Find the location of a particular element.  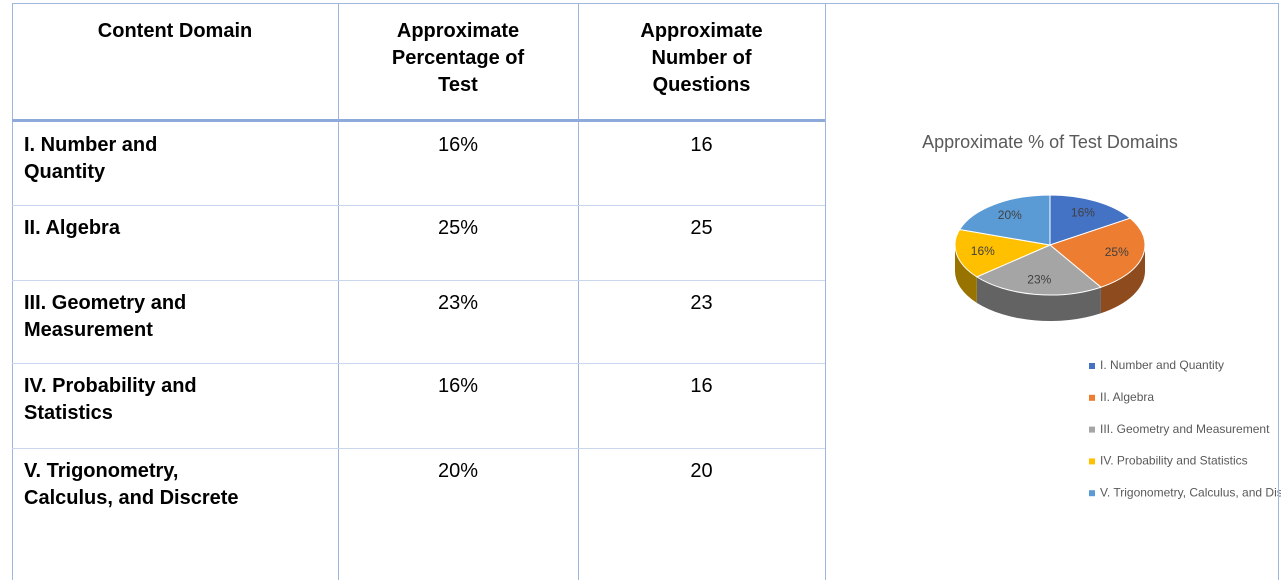

row-label: II. Algebra is located at coordinates (174, 228).